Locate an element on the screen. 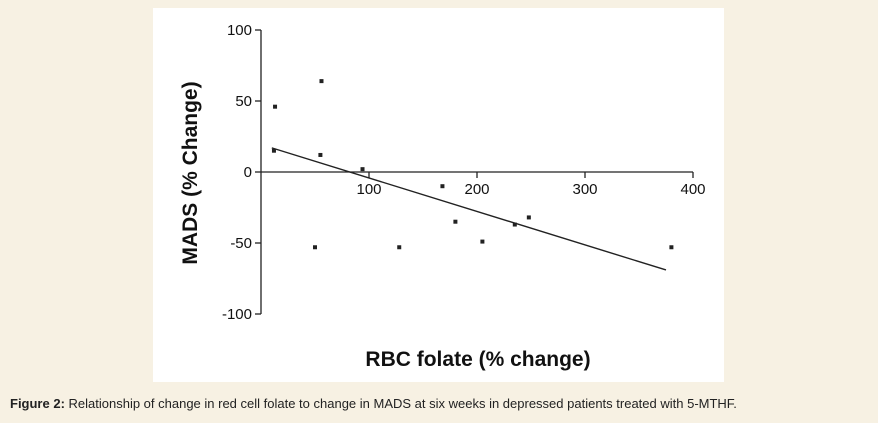  x-tick-label: 200 is located at coordinates (476, 189).